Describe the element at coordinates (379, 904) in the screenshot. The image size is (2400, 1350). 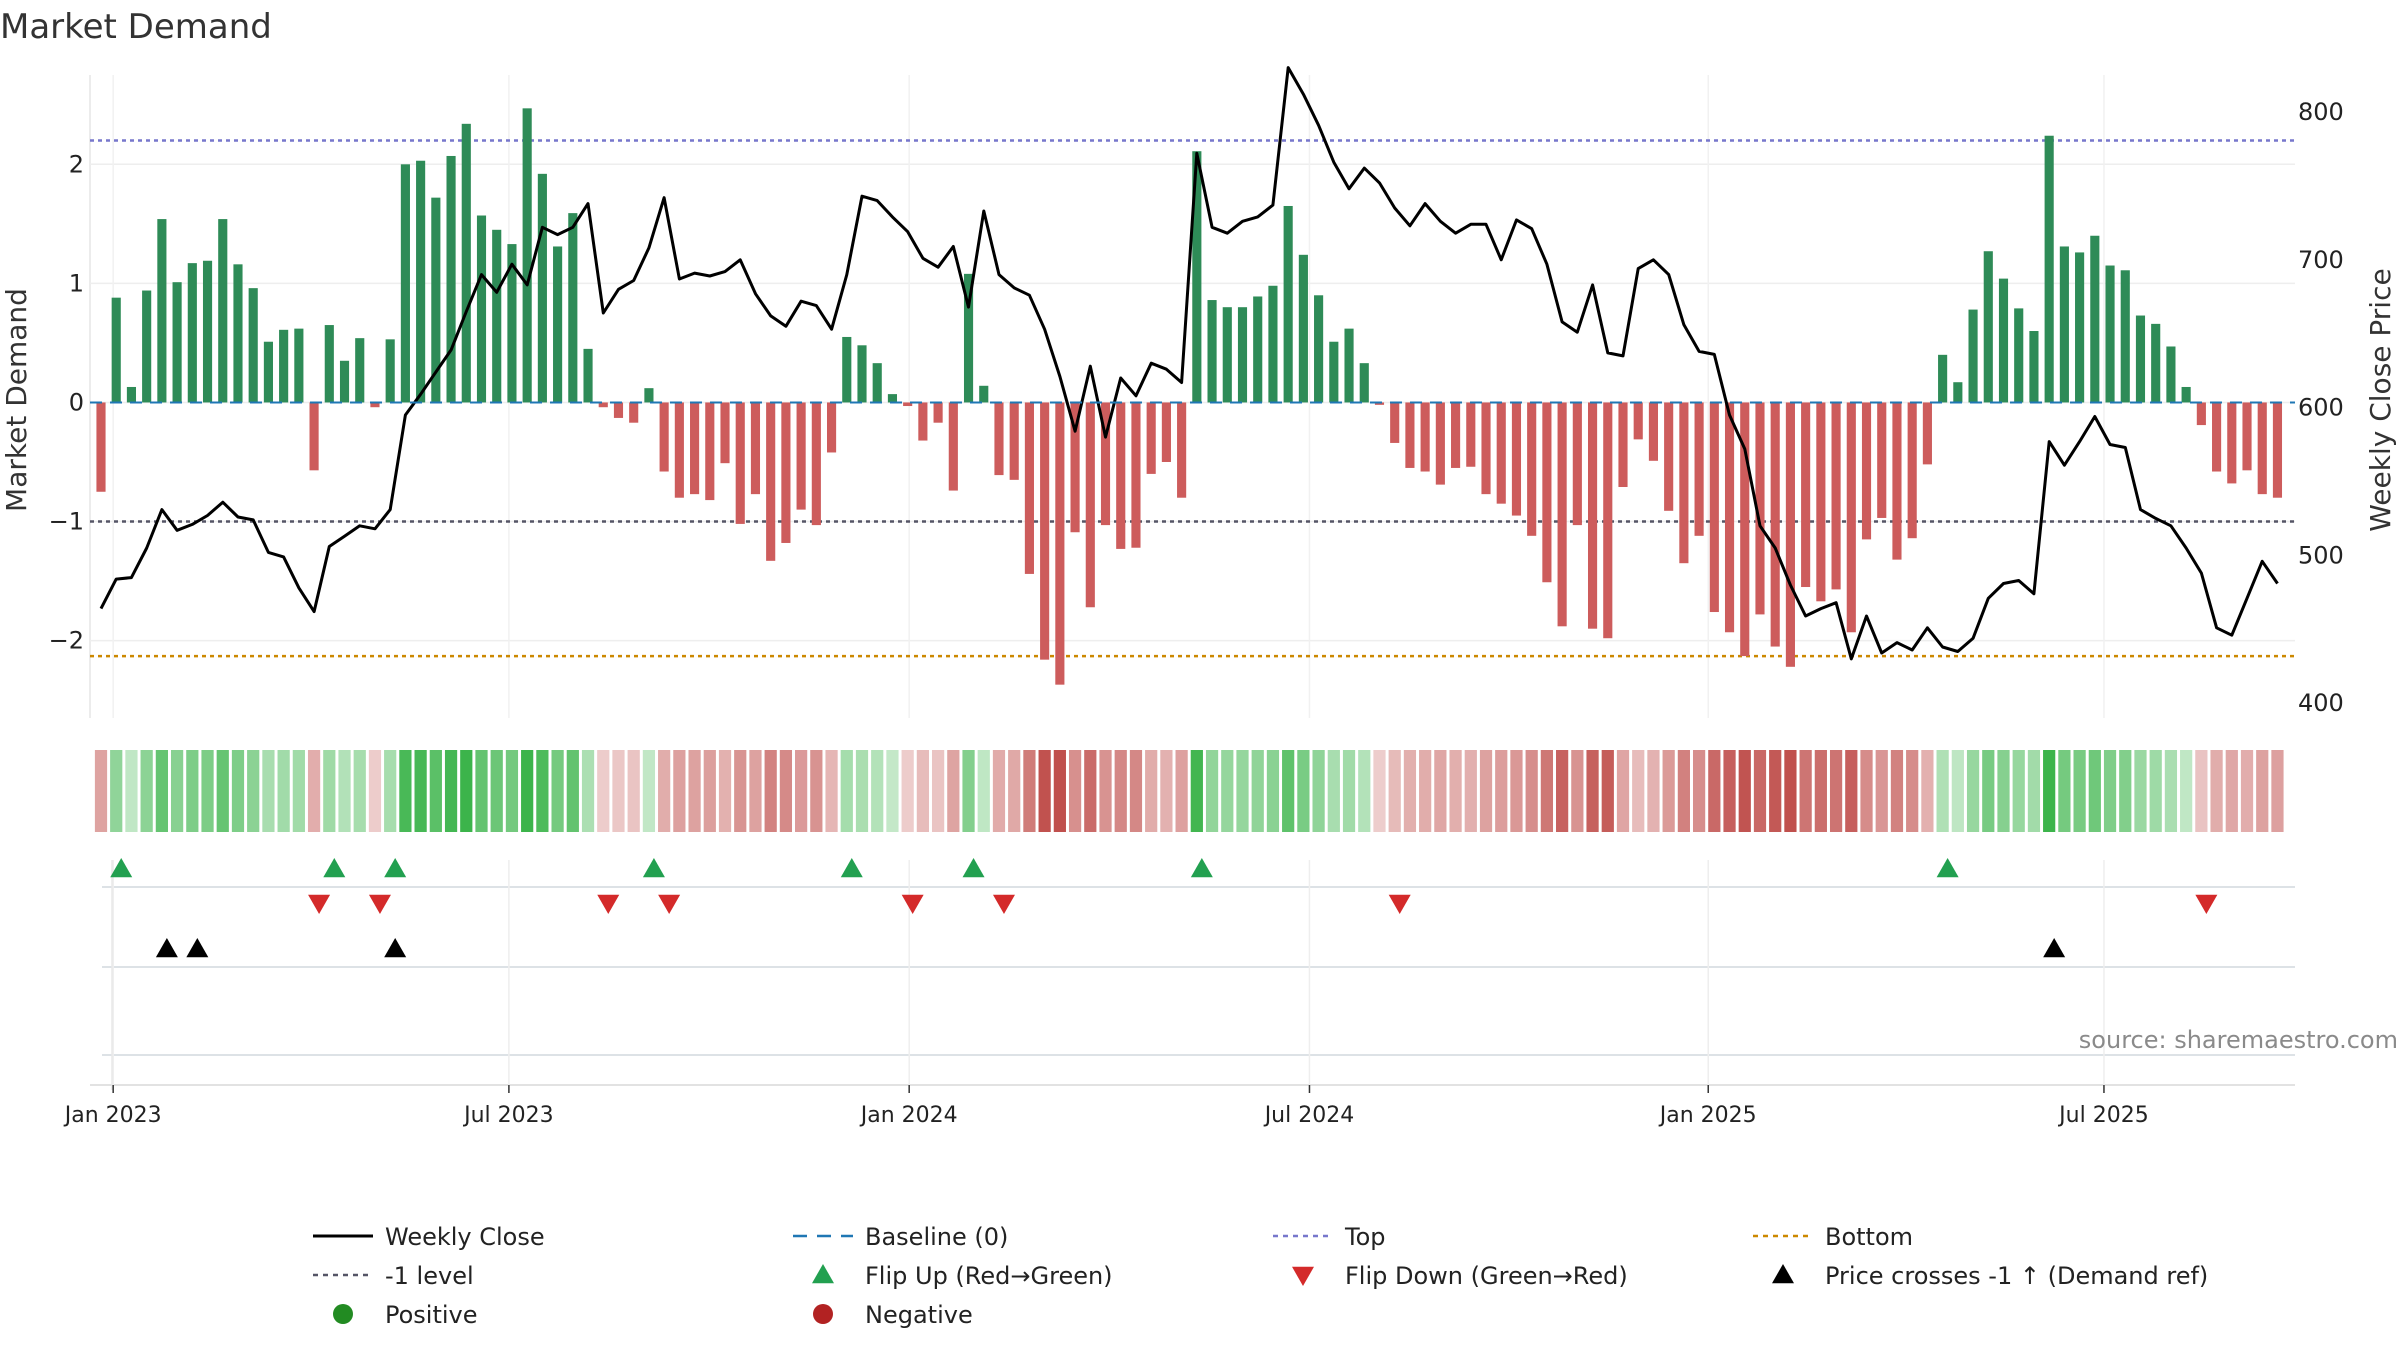
I see `flip-down-marker` at that location.